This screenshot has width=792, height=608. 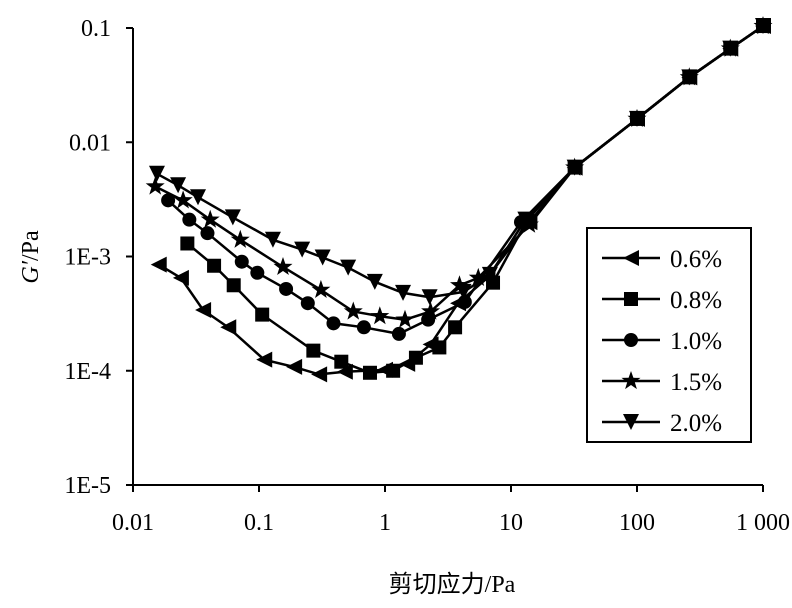 What do you see at coordinates (452, 584) in the screenshot?
I see `x-axis-title: 剪切应力/Pa` at bounding box center [452, 584].